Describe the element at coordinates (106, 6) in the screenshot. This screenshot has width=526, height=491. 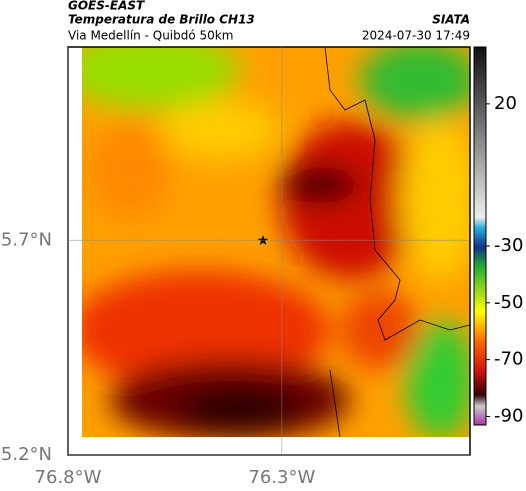
I see `satellite: GOES-EAST` at that location.